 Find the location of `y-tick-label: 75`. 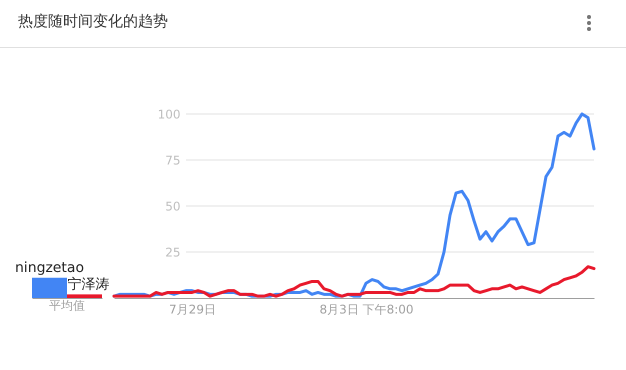

y-tick-label: 75 is located at coordinates (172, 161).